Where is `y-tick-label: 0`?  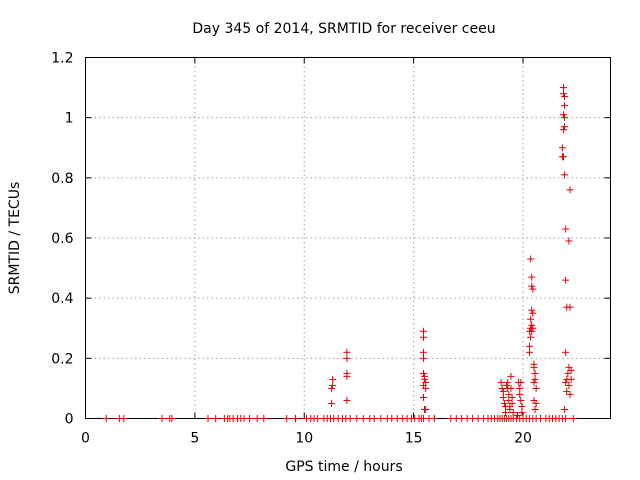
y-tick-label: 0 is located at coordinates (69, 420).